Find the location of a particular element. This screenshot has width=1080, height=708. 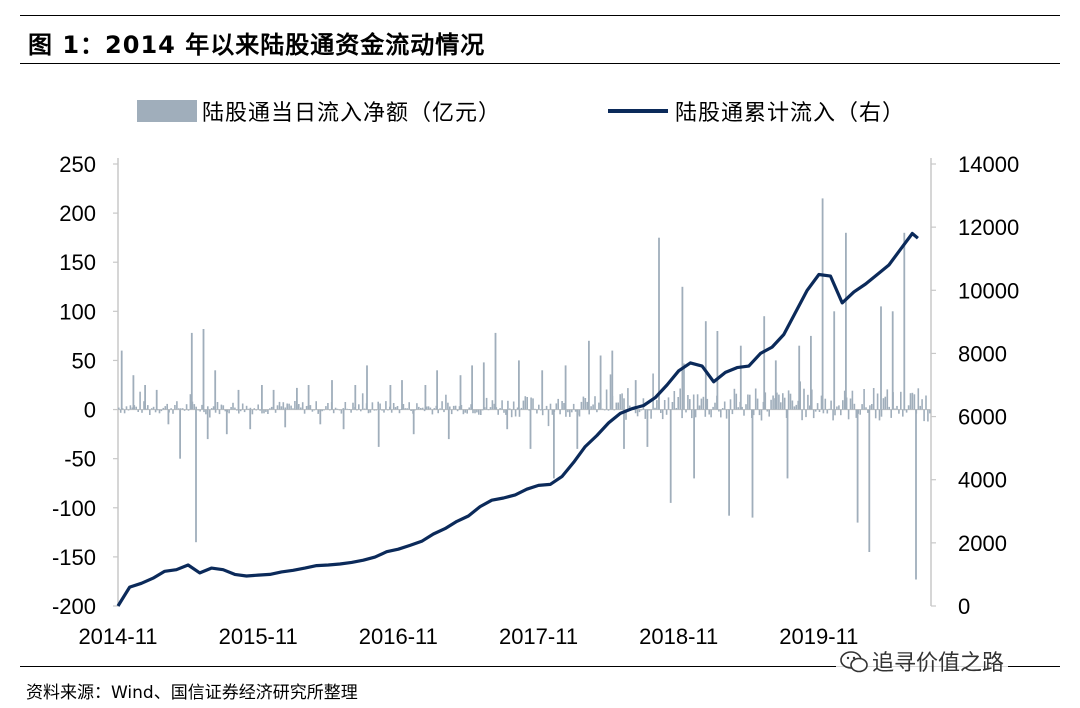

x-tick-label: 2014-11 is located at coordinates (117, 636).